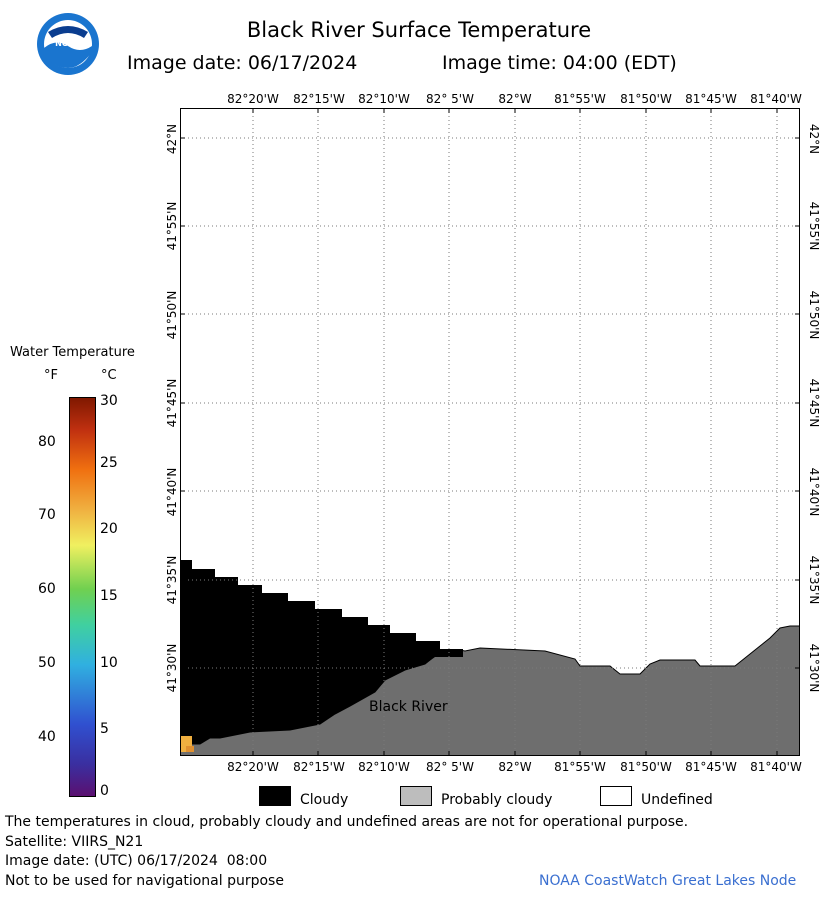 This screenshot has width=838, height=897. Describe the element at coordinates (74, 842) in the screenshot. I see `satellite-text: Satellite: VIIRS_N21` at that location.